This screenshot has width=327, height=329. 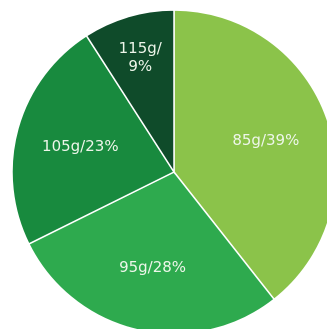 What do you see at coordinates (141, 57) in the screenshot?
I see `slice-label: 115g/9%` at bounding box center [141, 57].